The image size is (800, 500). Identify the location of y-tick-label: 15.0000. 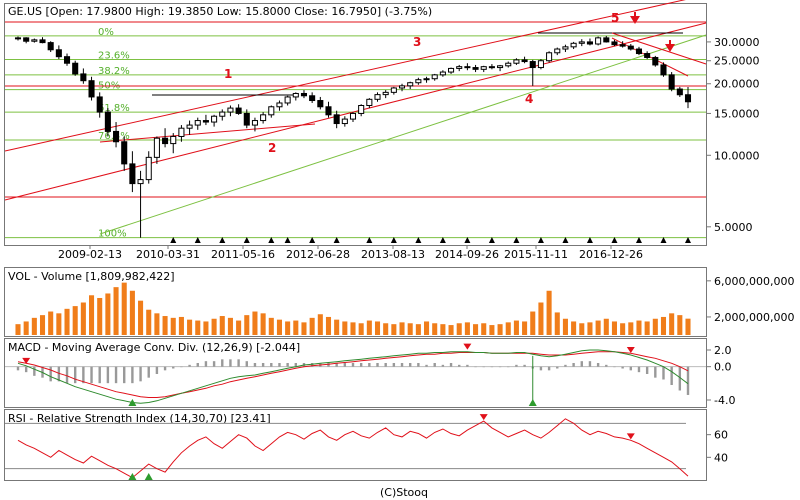
(737, 113).